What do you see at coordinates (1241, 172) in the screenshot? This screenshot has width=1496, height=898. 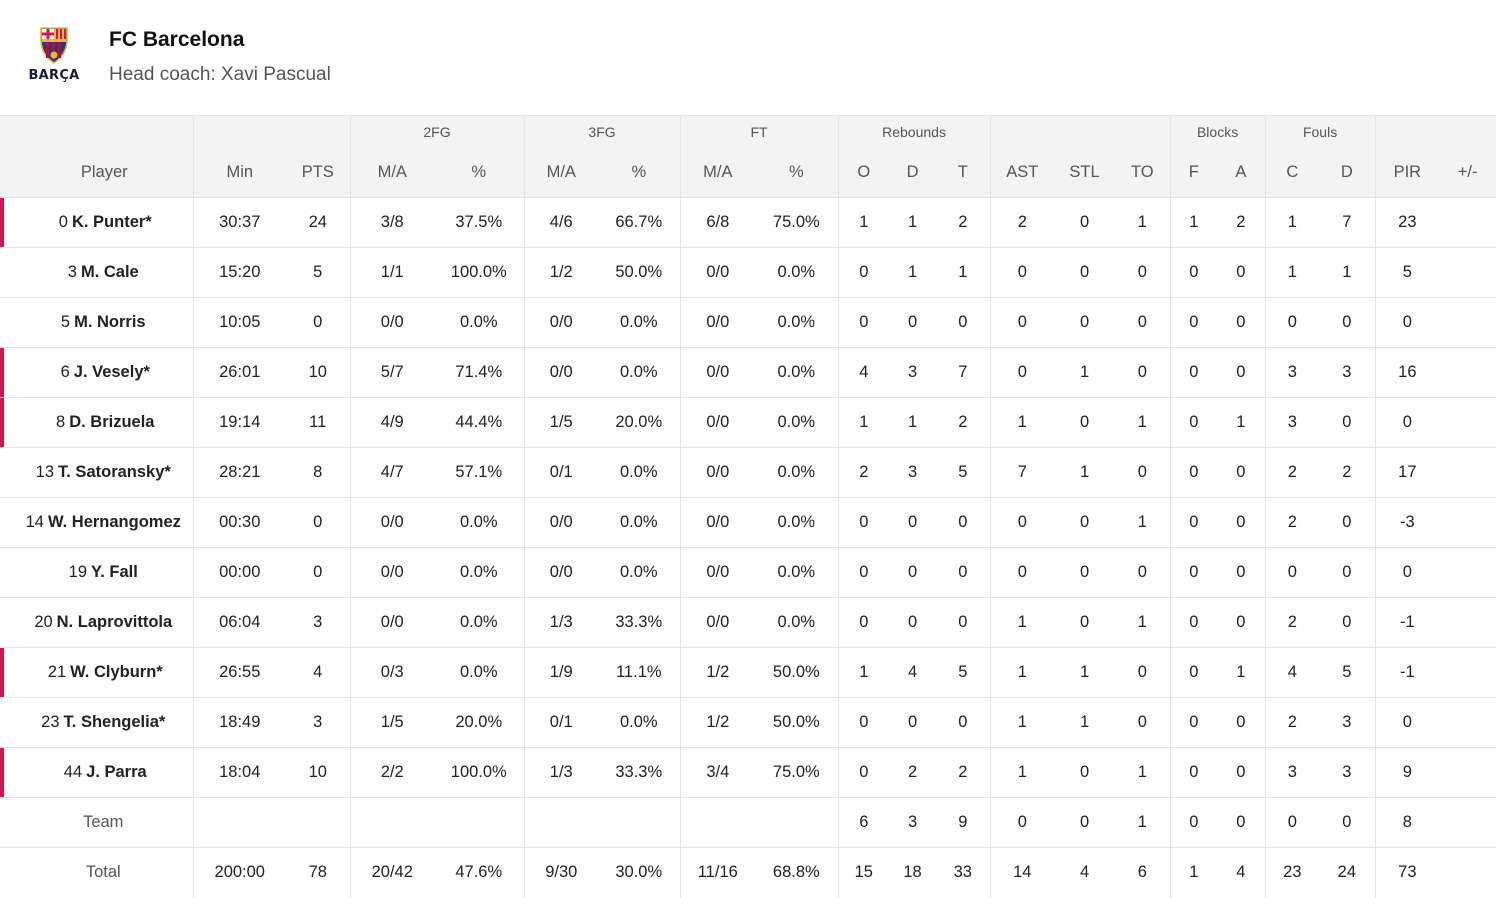 I see `col-header-blk-a: A` at bounding box center [1241, 172].